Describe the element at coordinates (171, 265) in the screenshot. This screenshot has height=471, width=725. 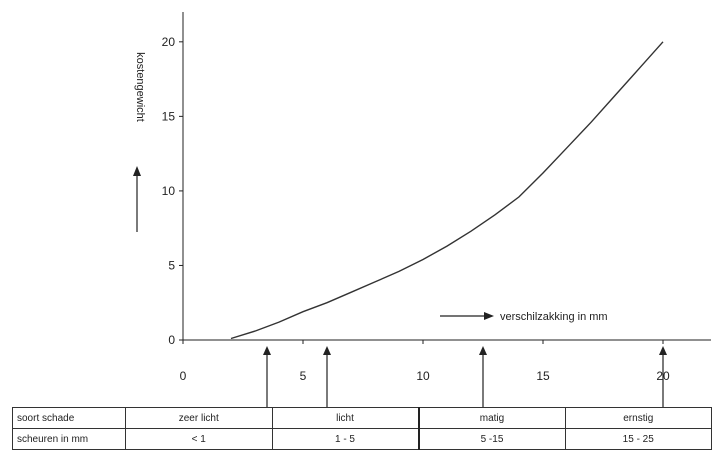
I see `y-tick-label: 5` at that location.